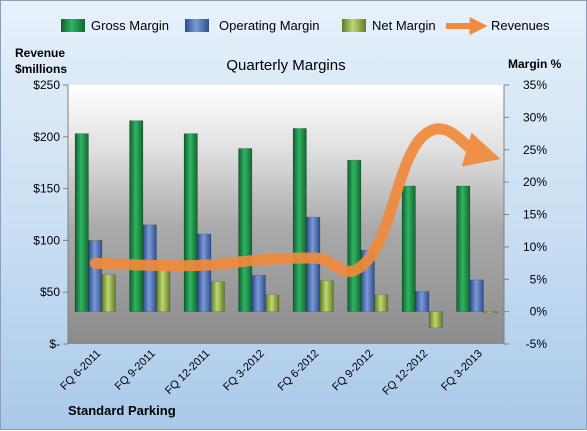 This screenshot has height=431, width=587. Describe the element at coordinates (73, 25) in the screenshot. I see `legend-swatch-gross-margin` at that location.